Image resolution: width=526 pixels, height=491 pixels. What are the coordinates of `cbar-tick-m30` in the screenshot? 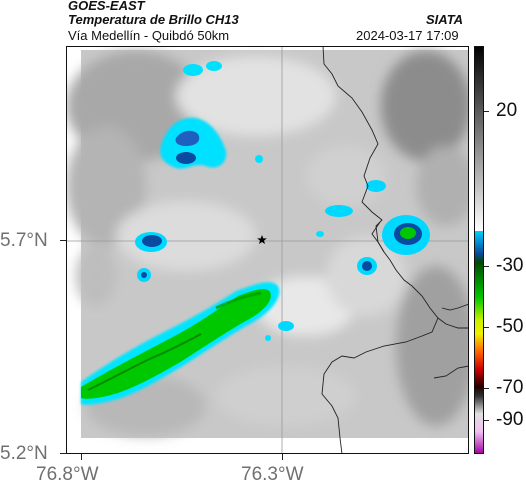 It's located at (486, 266).